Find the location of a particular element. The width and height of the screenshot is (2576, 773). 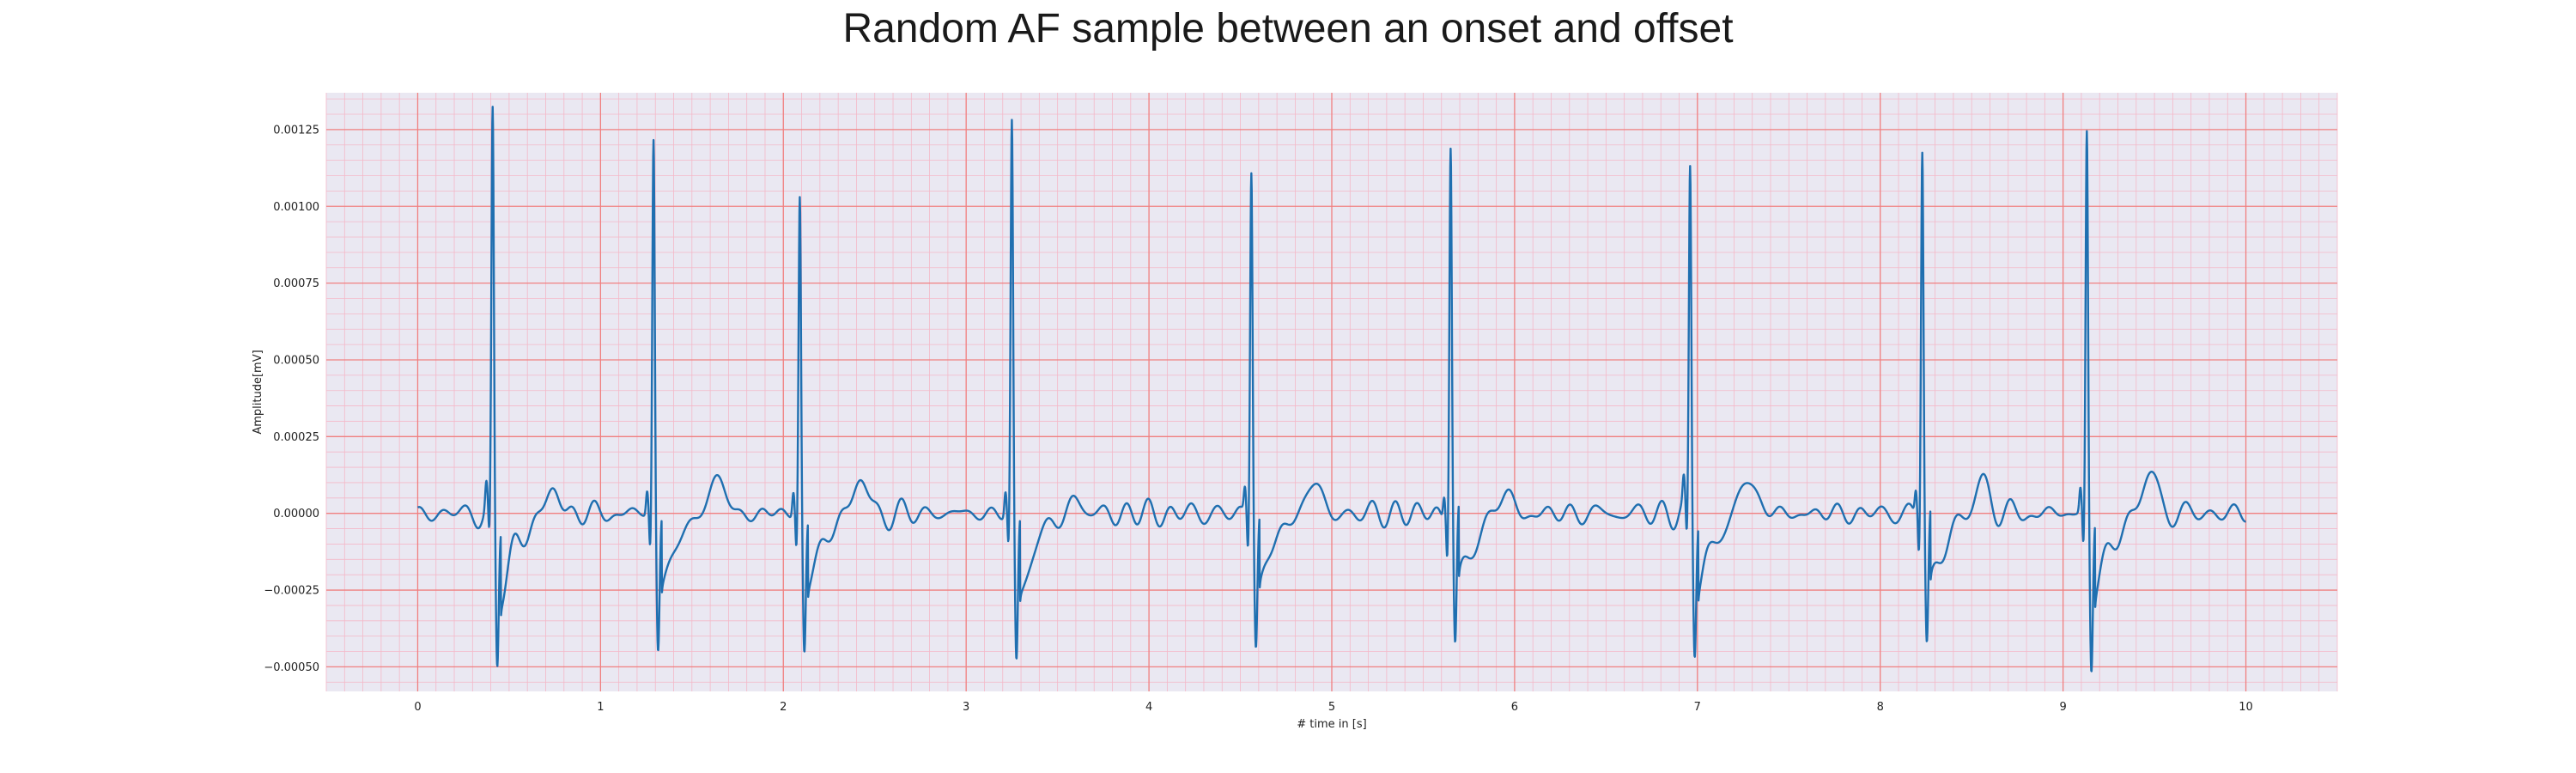

y-tick-label: 0.00100 is located at coordinates (296, 207).